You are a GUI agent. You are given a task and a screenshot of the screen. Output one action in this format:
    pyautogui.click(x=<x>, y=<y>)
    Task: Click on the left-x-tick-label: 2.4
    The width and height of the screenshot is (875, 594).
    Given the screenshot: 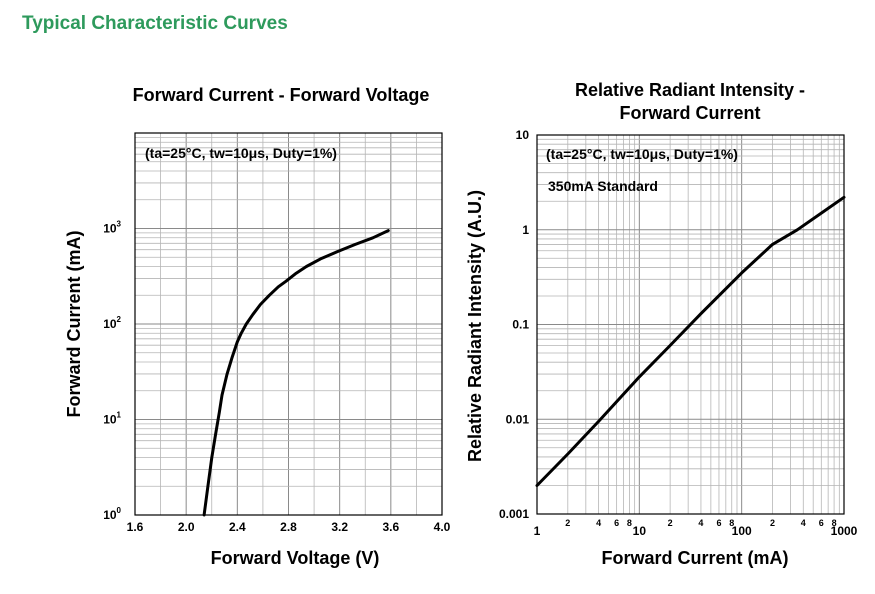 What is the action you would take?
    pyautogui.click(x=237, y=527)
    